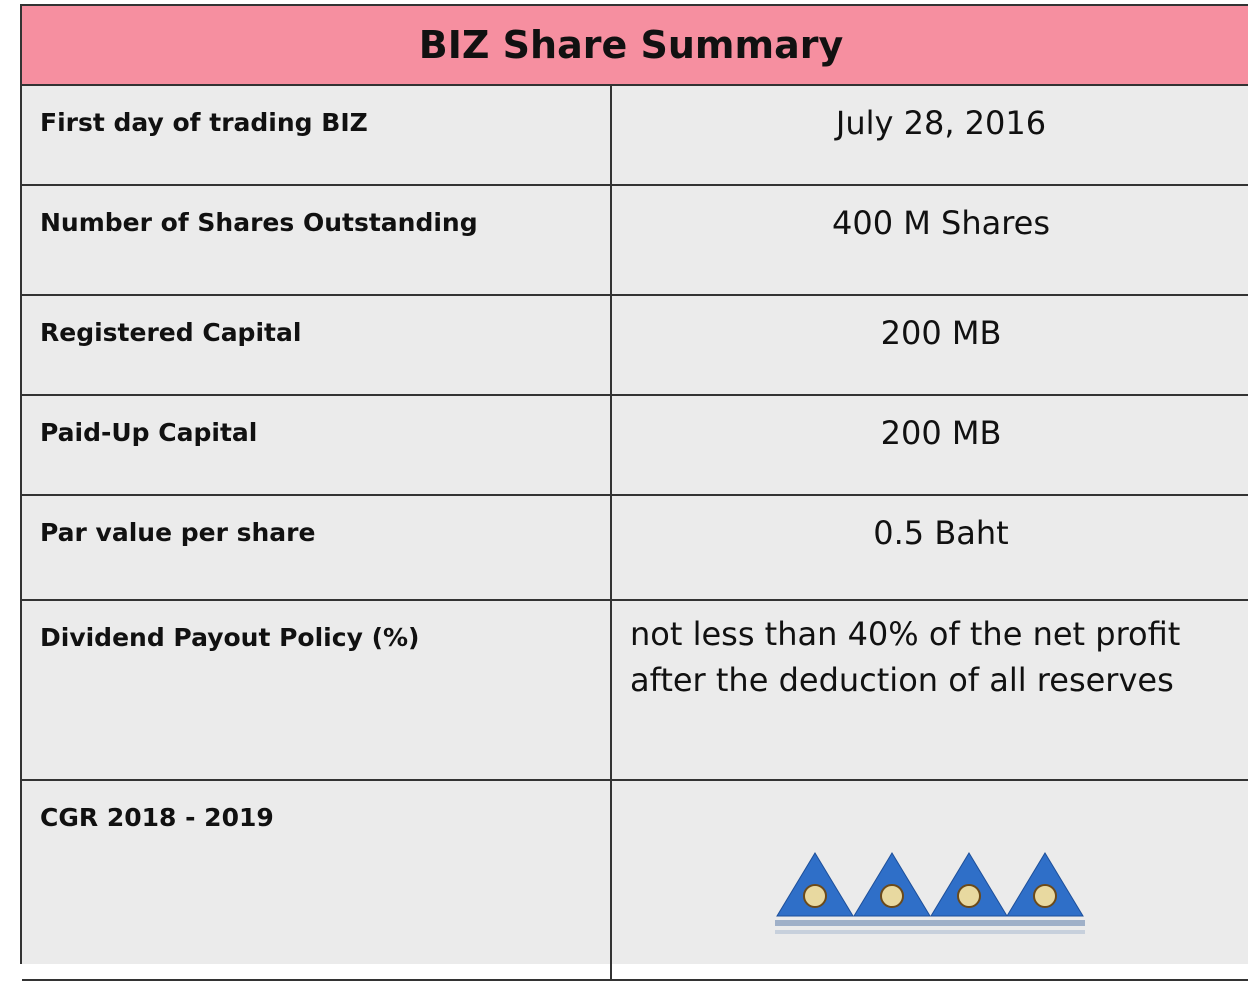 This screenshot has width=1248, height=981. I want to click on row-label: Registered Capital, so click(171, 332).